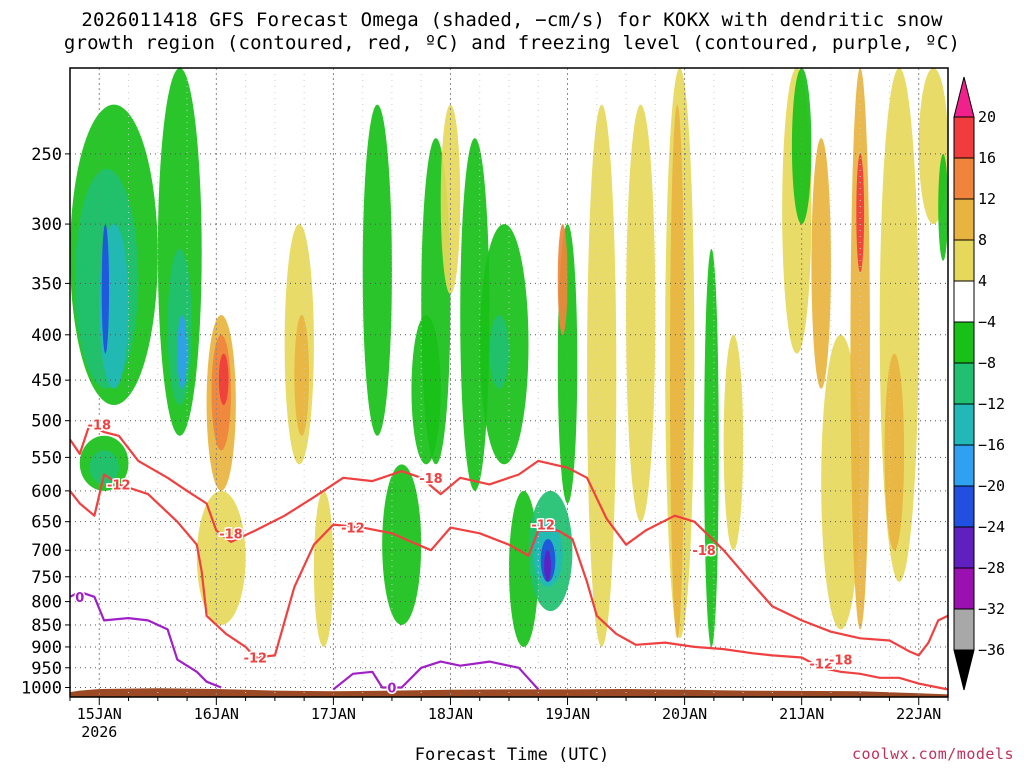 This screenshot has height=768, width=1024. I want to click on y-tick-label: 550, so click(46, 458).